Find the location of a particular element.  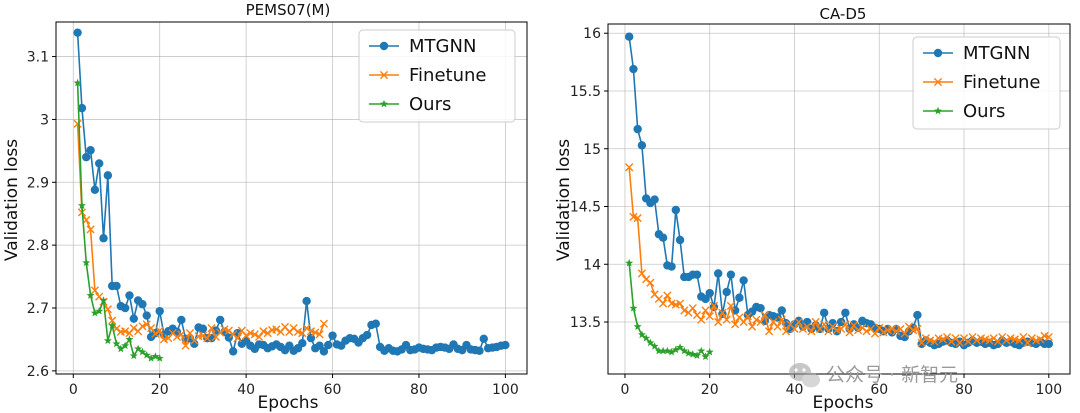

x-tick-label: 100 is located at coordinates (1048, 390).